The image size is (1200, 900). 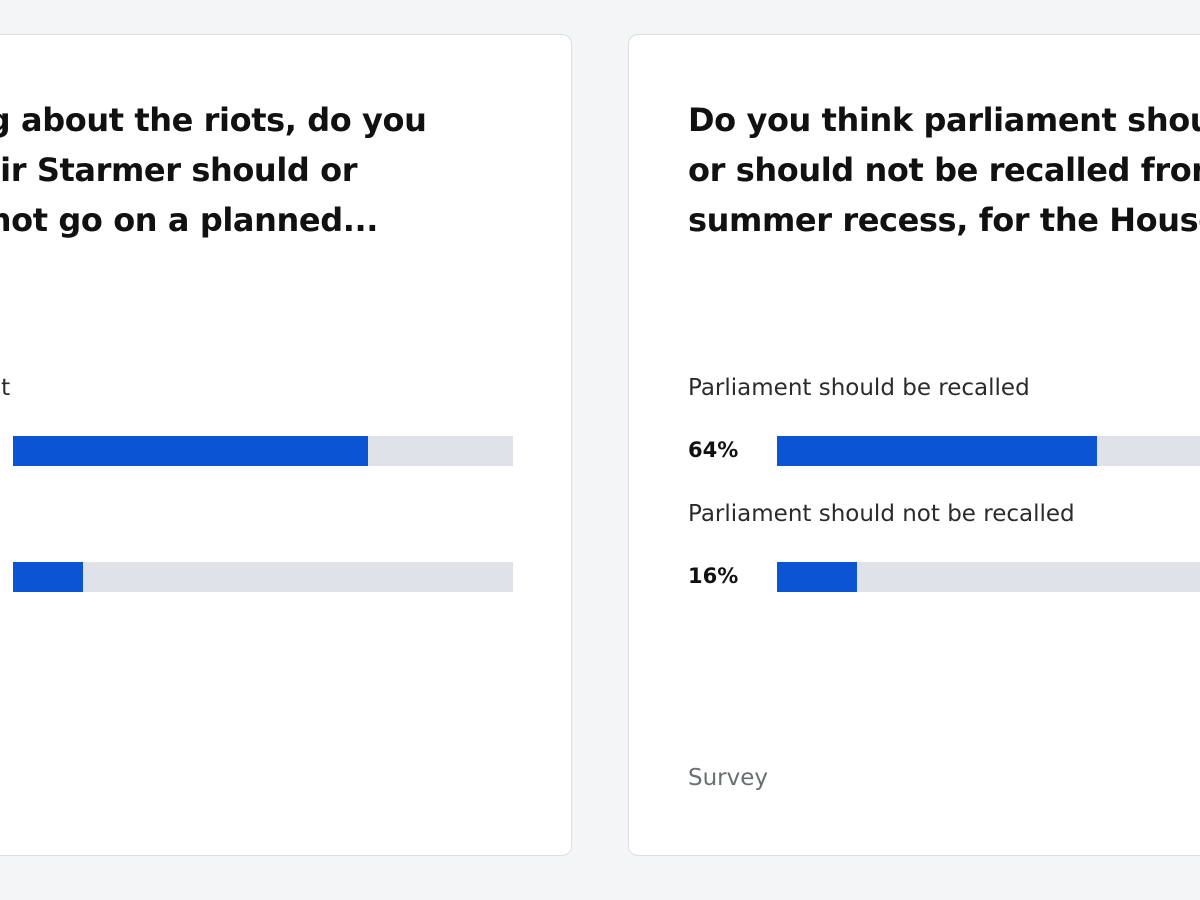 What do you see at coordinates (713, 450) in the screenshot?
I see `poll-option-percentage: 64%` at bounding box center [713, 450].